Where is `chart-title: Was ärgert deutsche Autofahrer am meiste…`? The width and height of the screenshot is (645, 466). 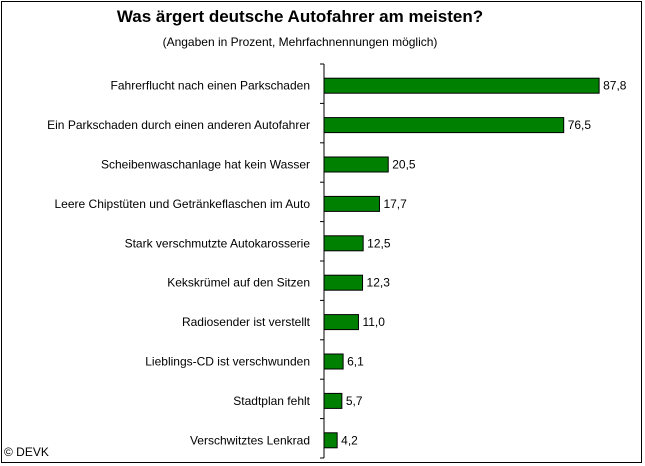
chart-title: Was ärgert deutsche Autofahrer am meiste… is located at coordinates (300, 16).